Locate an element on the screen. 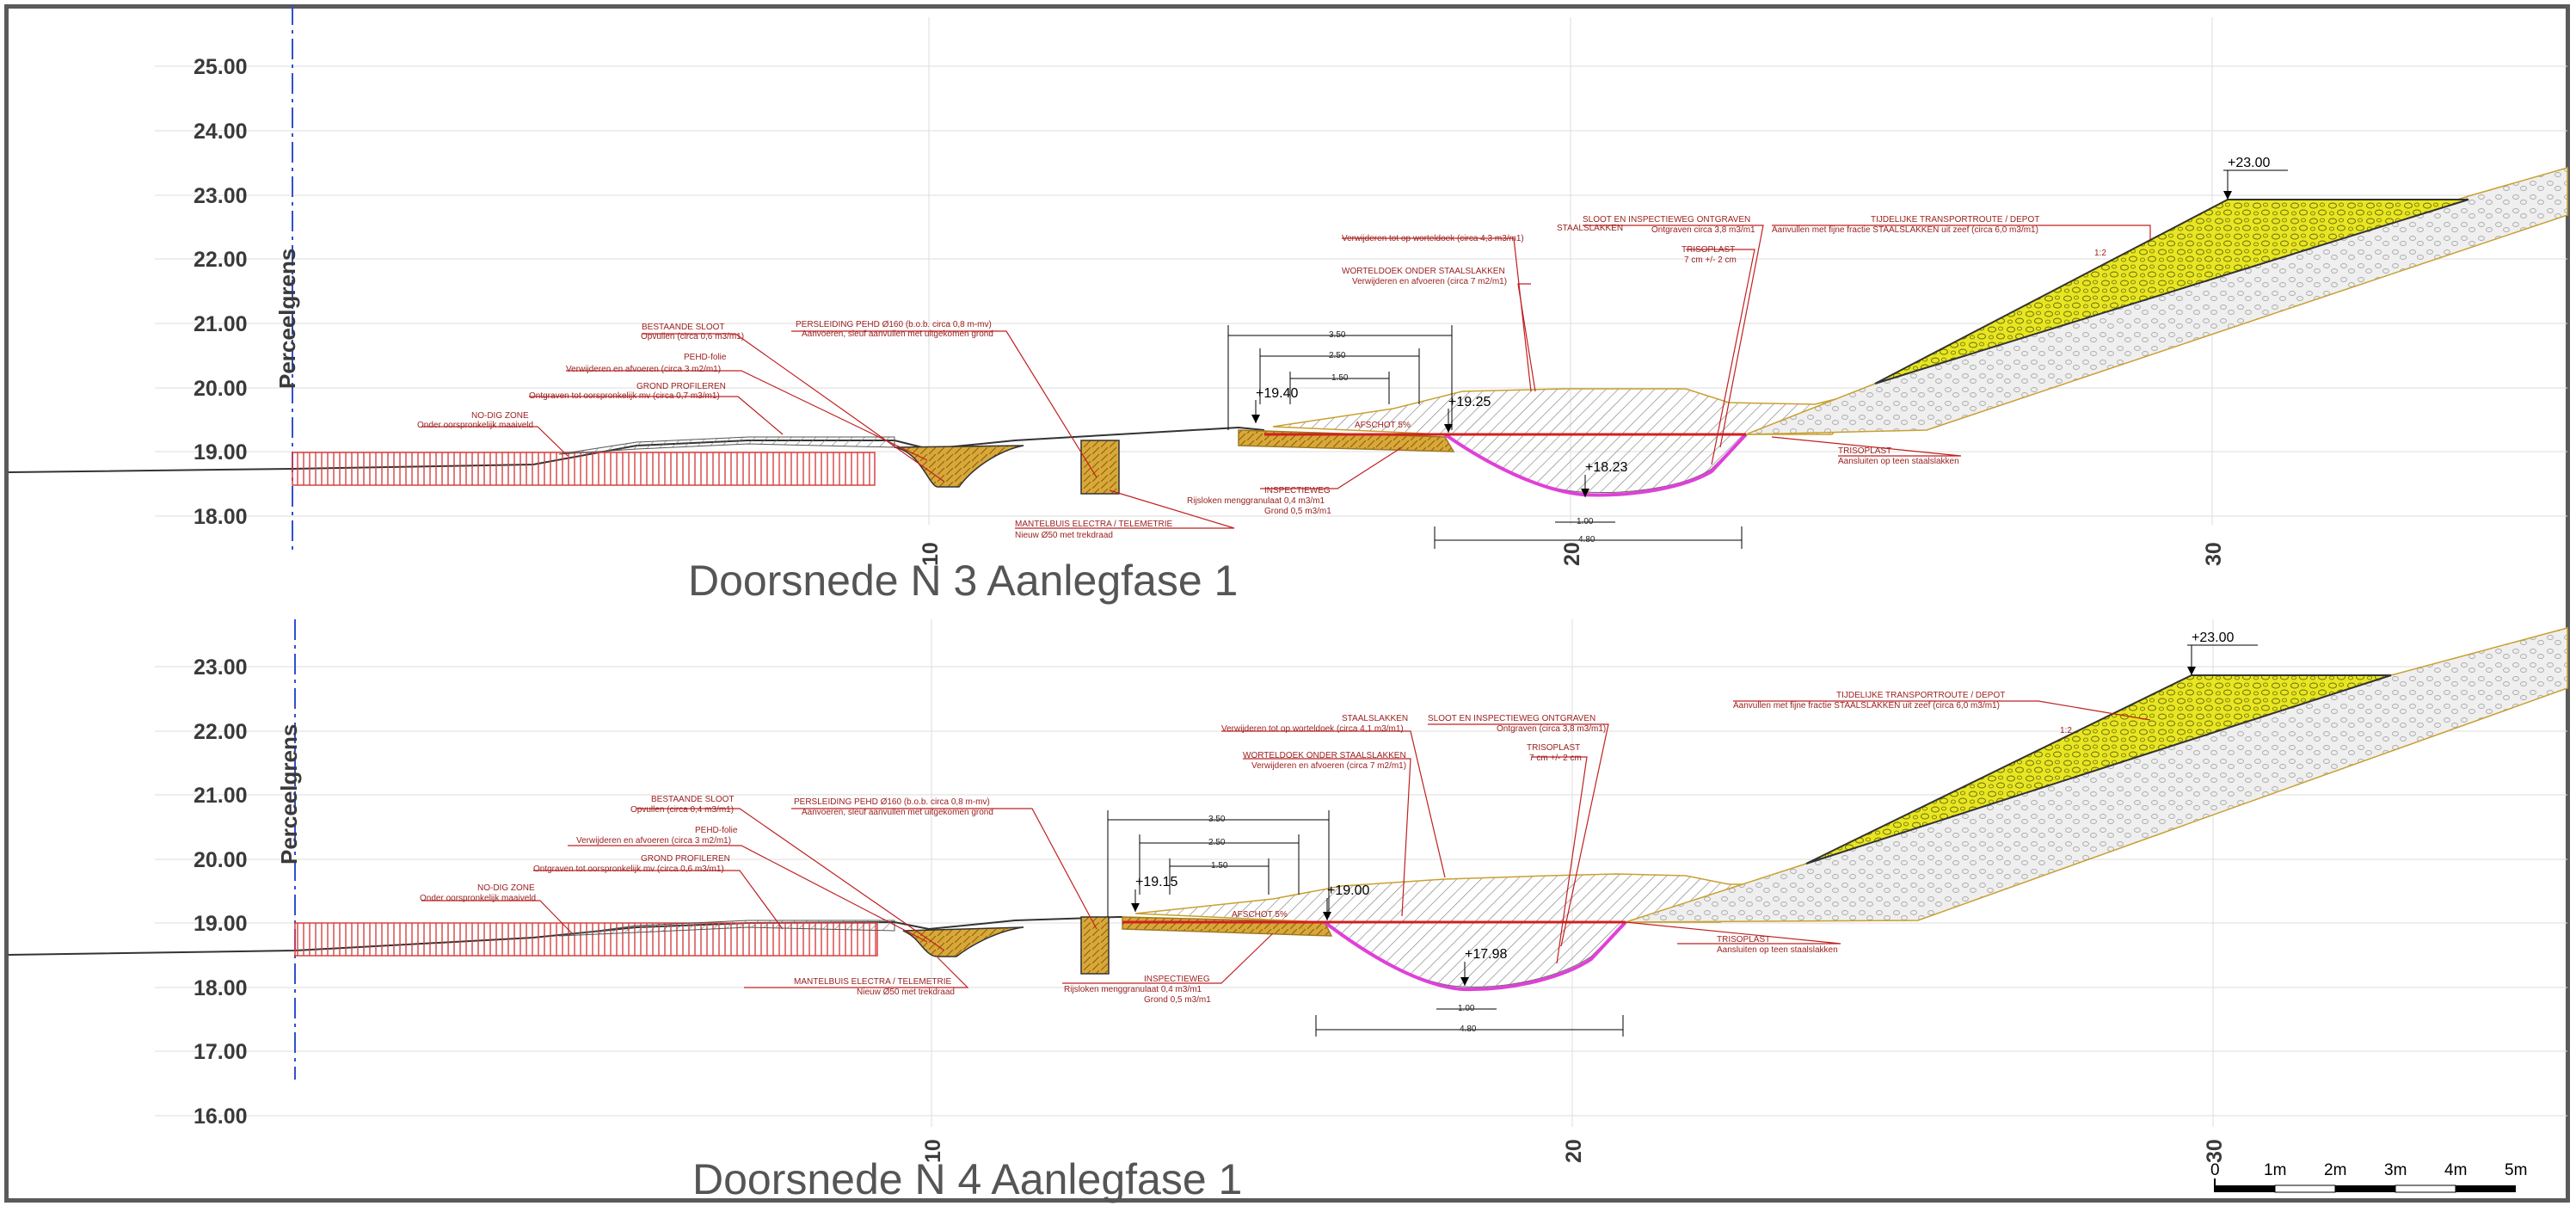 Image resolution: width=2576 pixels, height=1206 pixels. x-tick: 20 is located at coordinates (1574, 1151).